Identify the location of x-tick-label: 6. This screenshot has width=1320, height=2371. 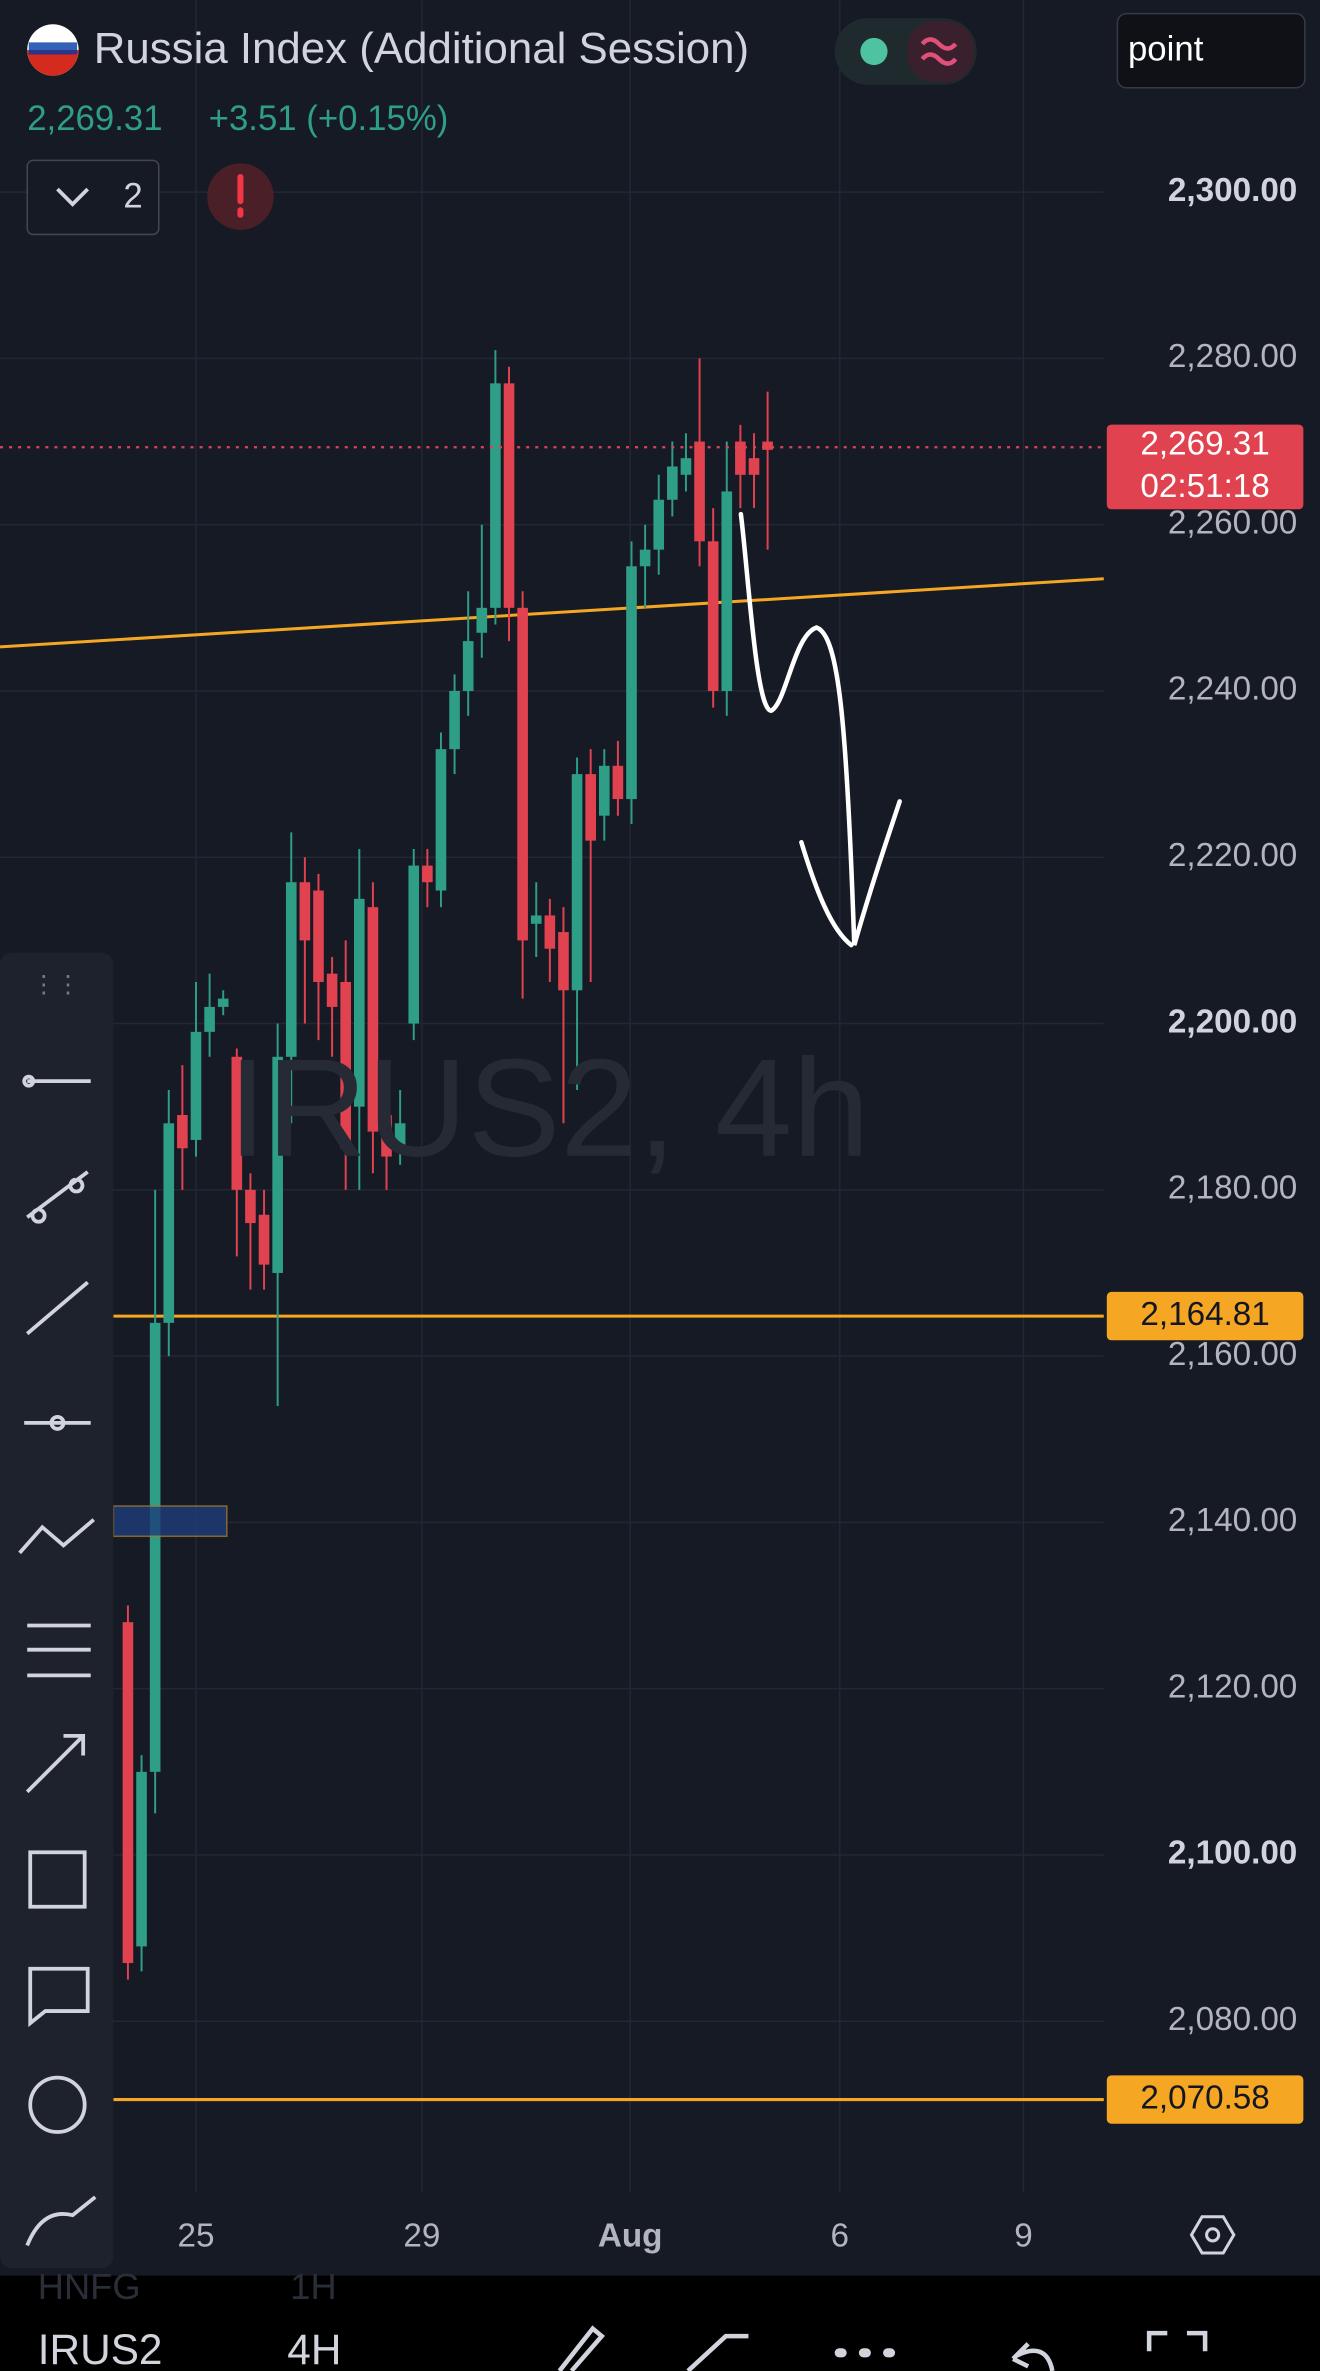
(839, 2236).